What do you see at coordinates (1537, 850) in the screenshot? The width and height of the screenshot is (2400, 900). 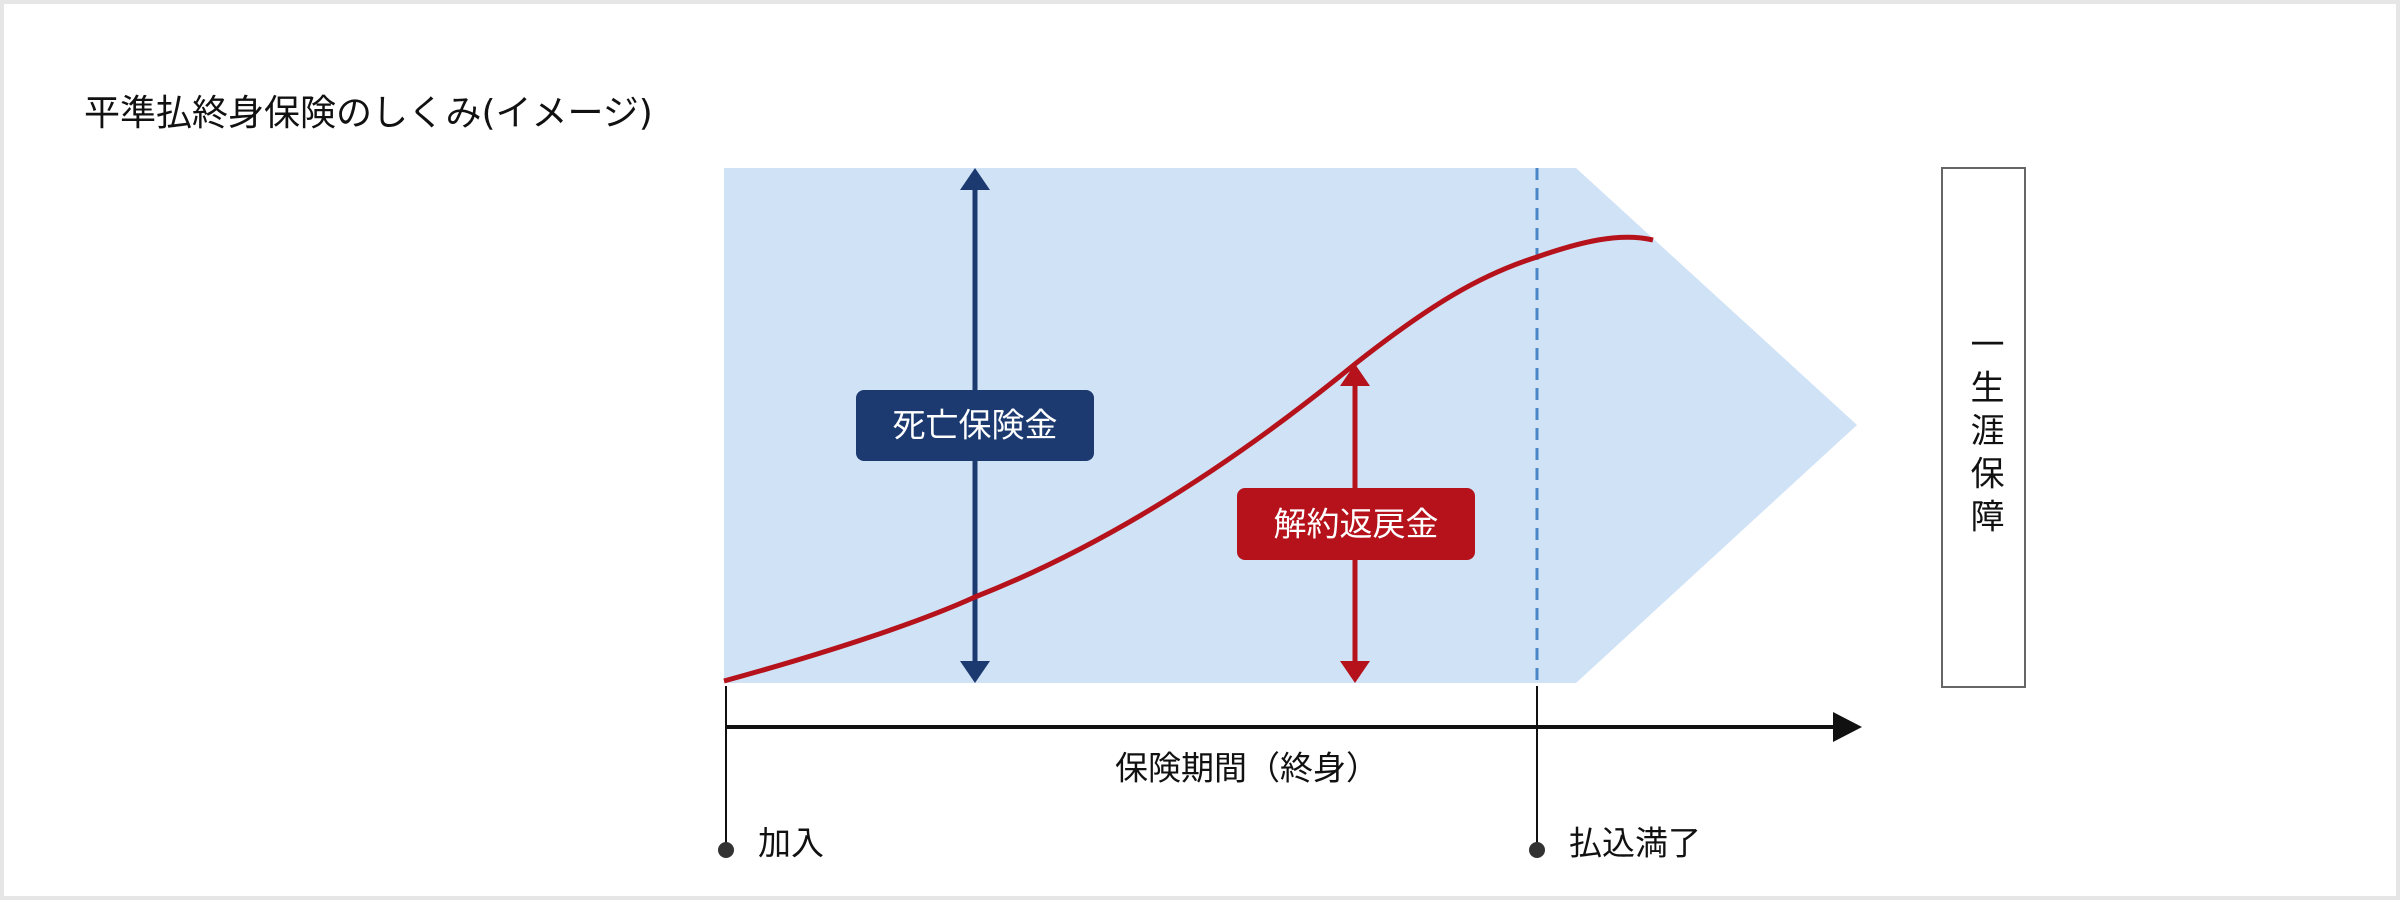 I see `payment-end-dot` at bounding box center [1537, 850].